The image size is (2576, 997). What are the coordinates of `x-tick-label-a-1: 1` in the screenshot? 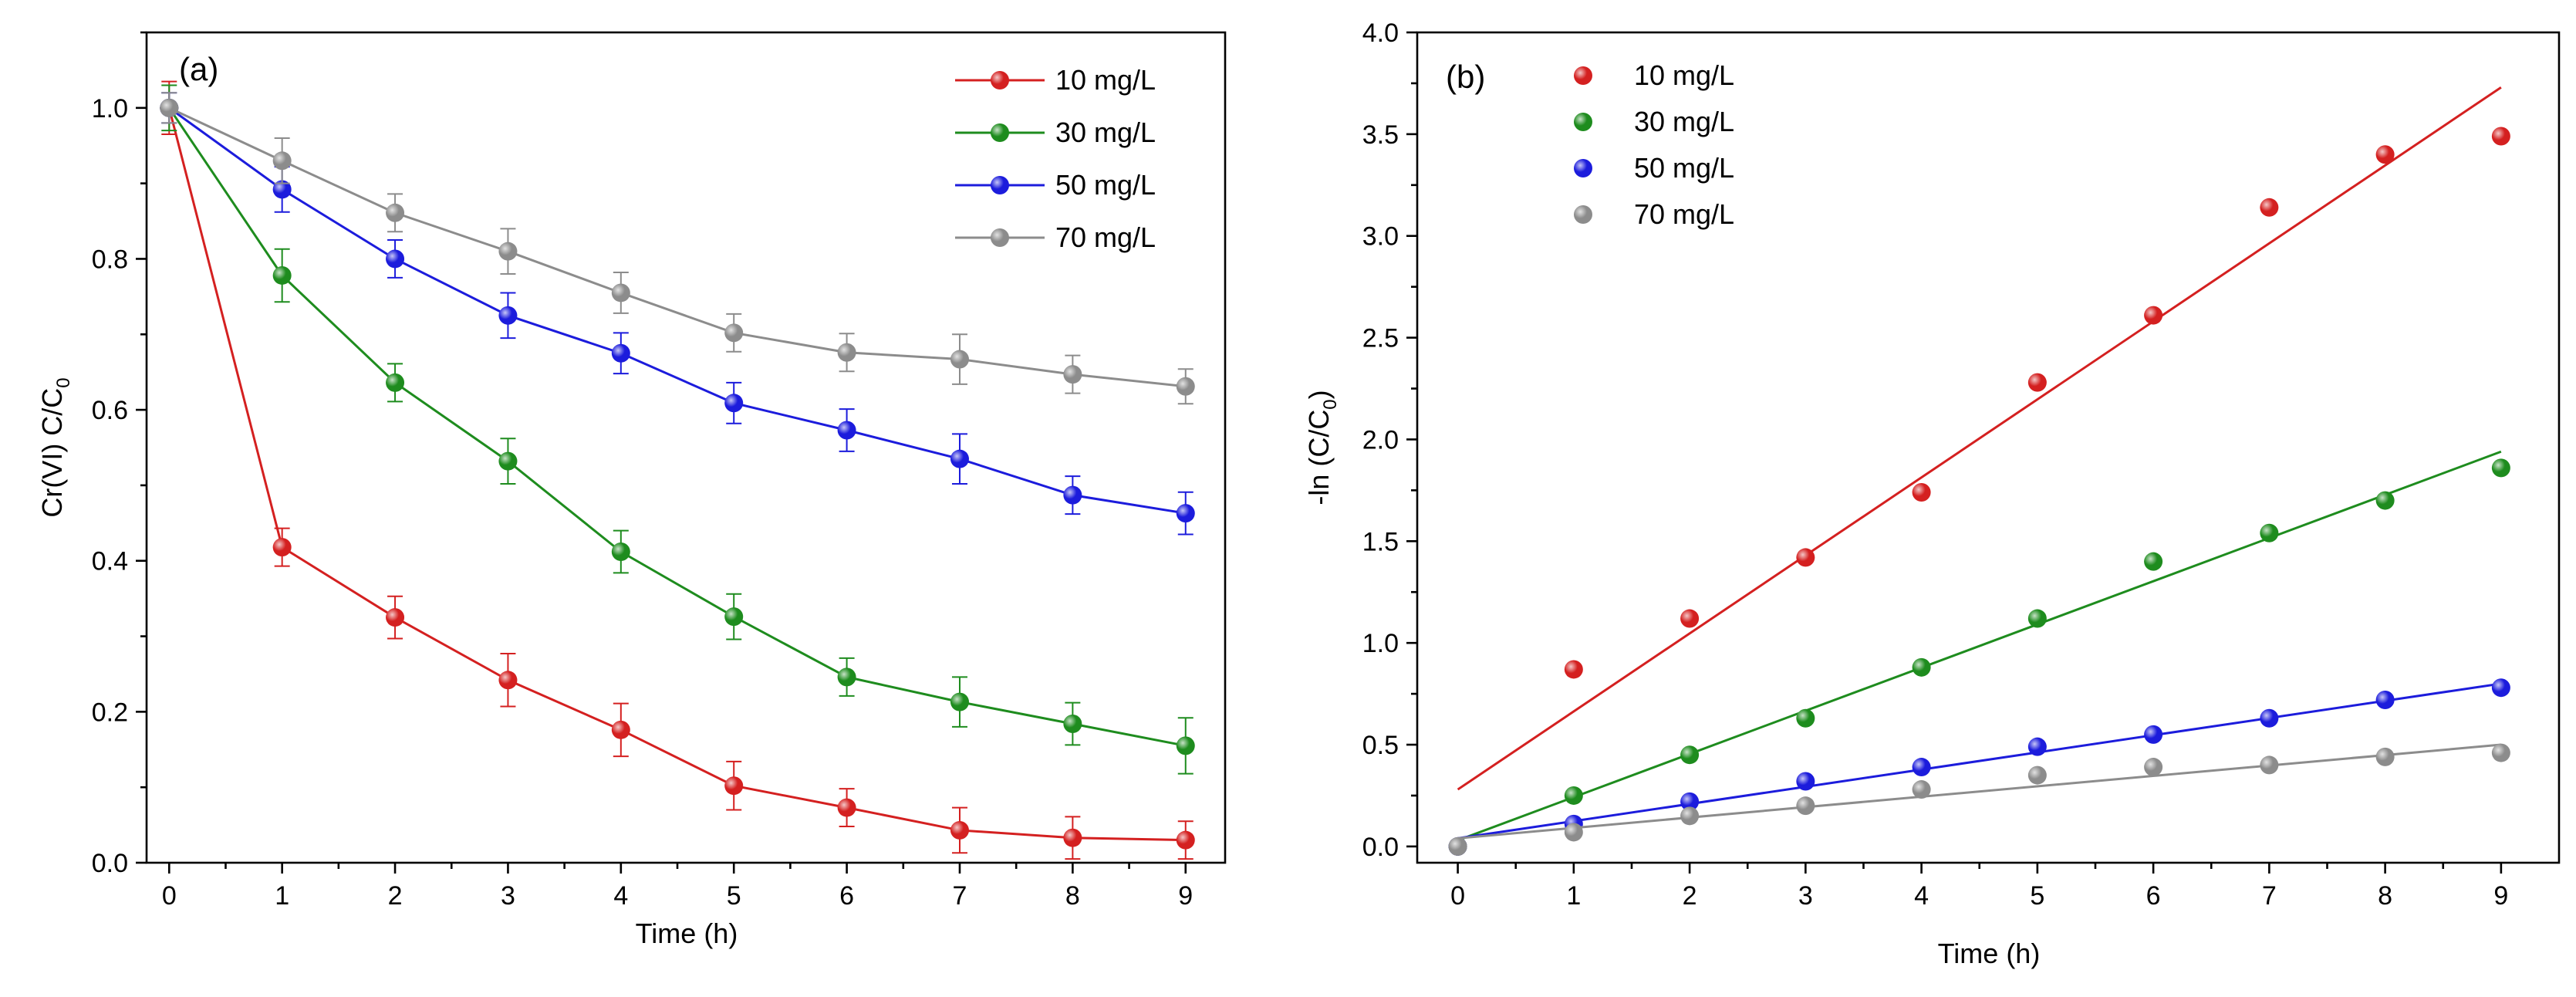 It's located at (282, 896).